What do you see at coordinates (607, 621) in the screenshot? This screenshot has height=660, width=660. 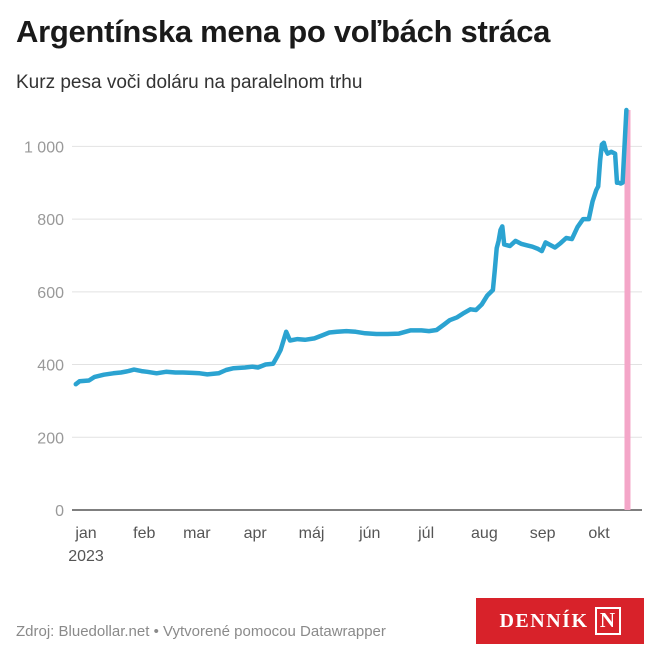 I see `logo-mark: N` at bounding box center [607, 621].